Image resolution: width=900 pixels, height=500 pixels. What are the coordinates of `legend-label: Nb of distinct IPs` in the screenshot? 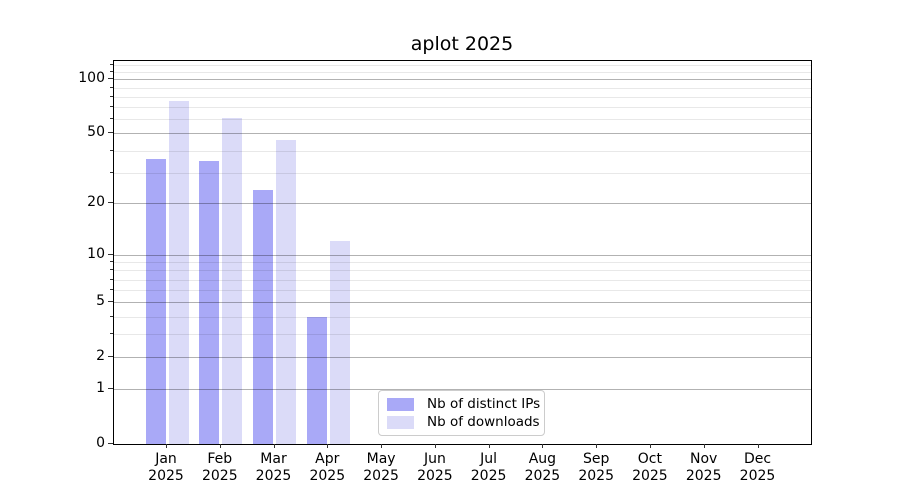 It's located at (484, 404).